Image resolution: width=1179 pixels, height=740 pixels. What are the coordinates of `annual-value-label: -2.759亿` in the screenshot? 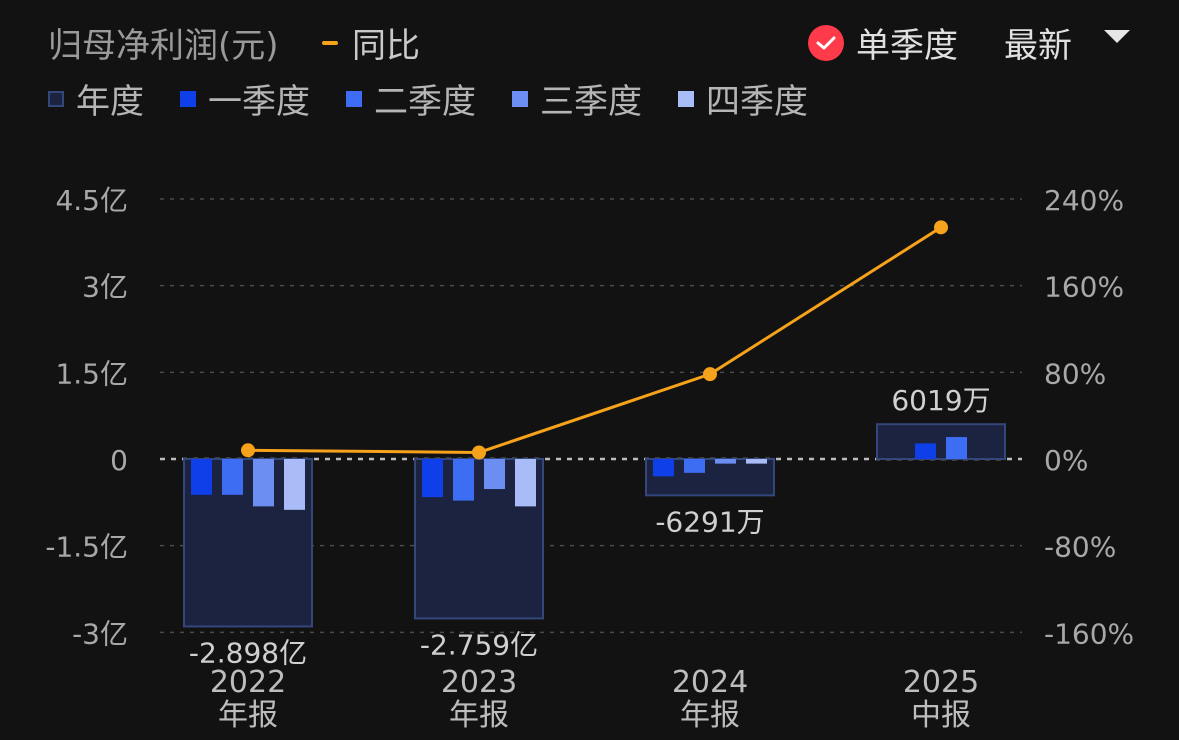 It's located at (479, 644).